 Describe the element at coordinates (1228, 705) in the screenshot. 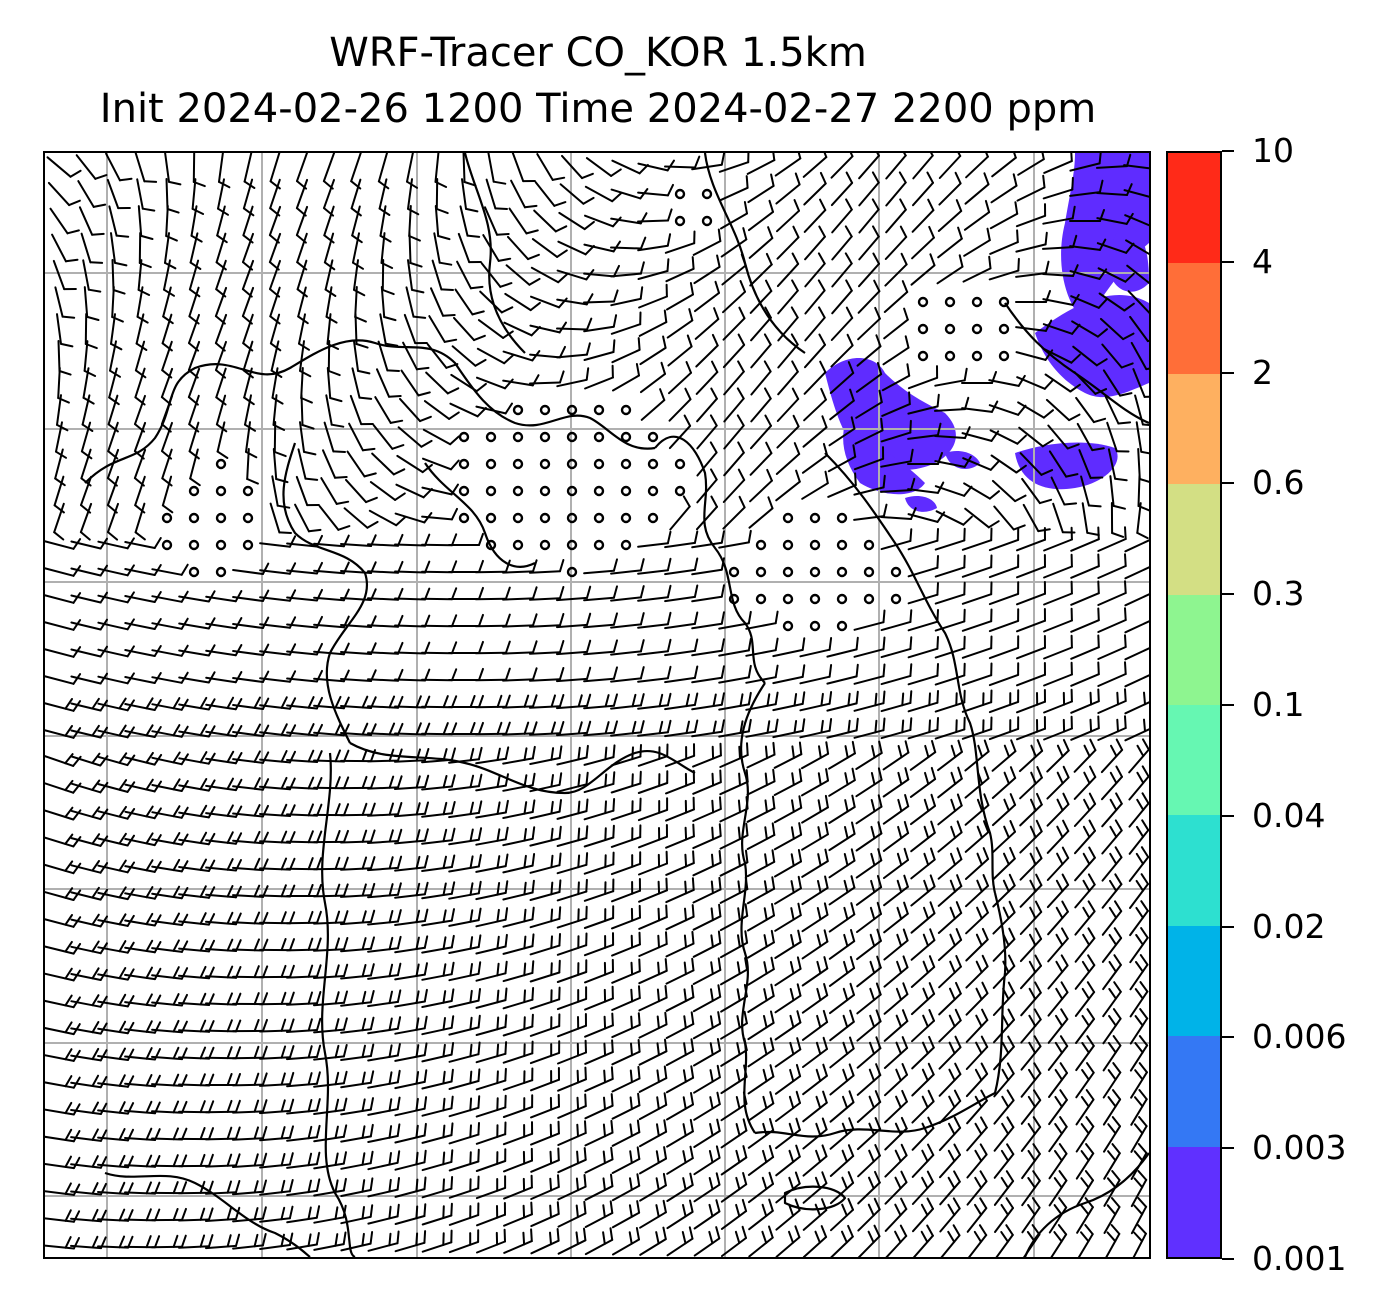

I see `colorbar-tick` at that location.